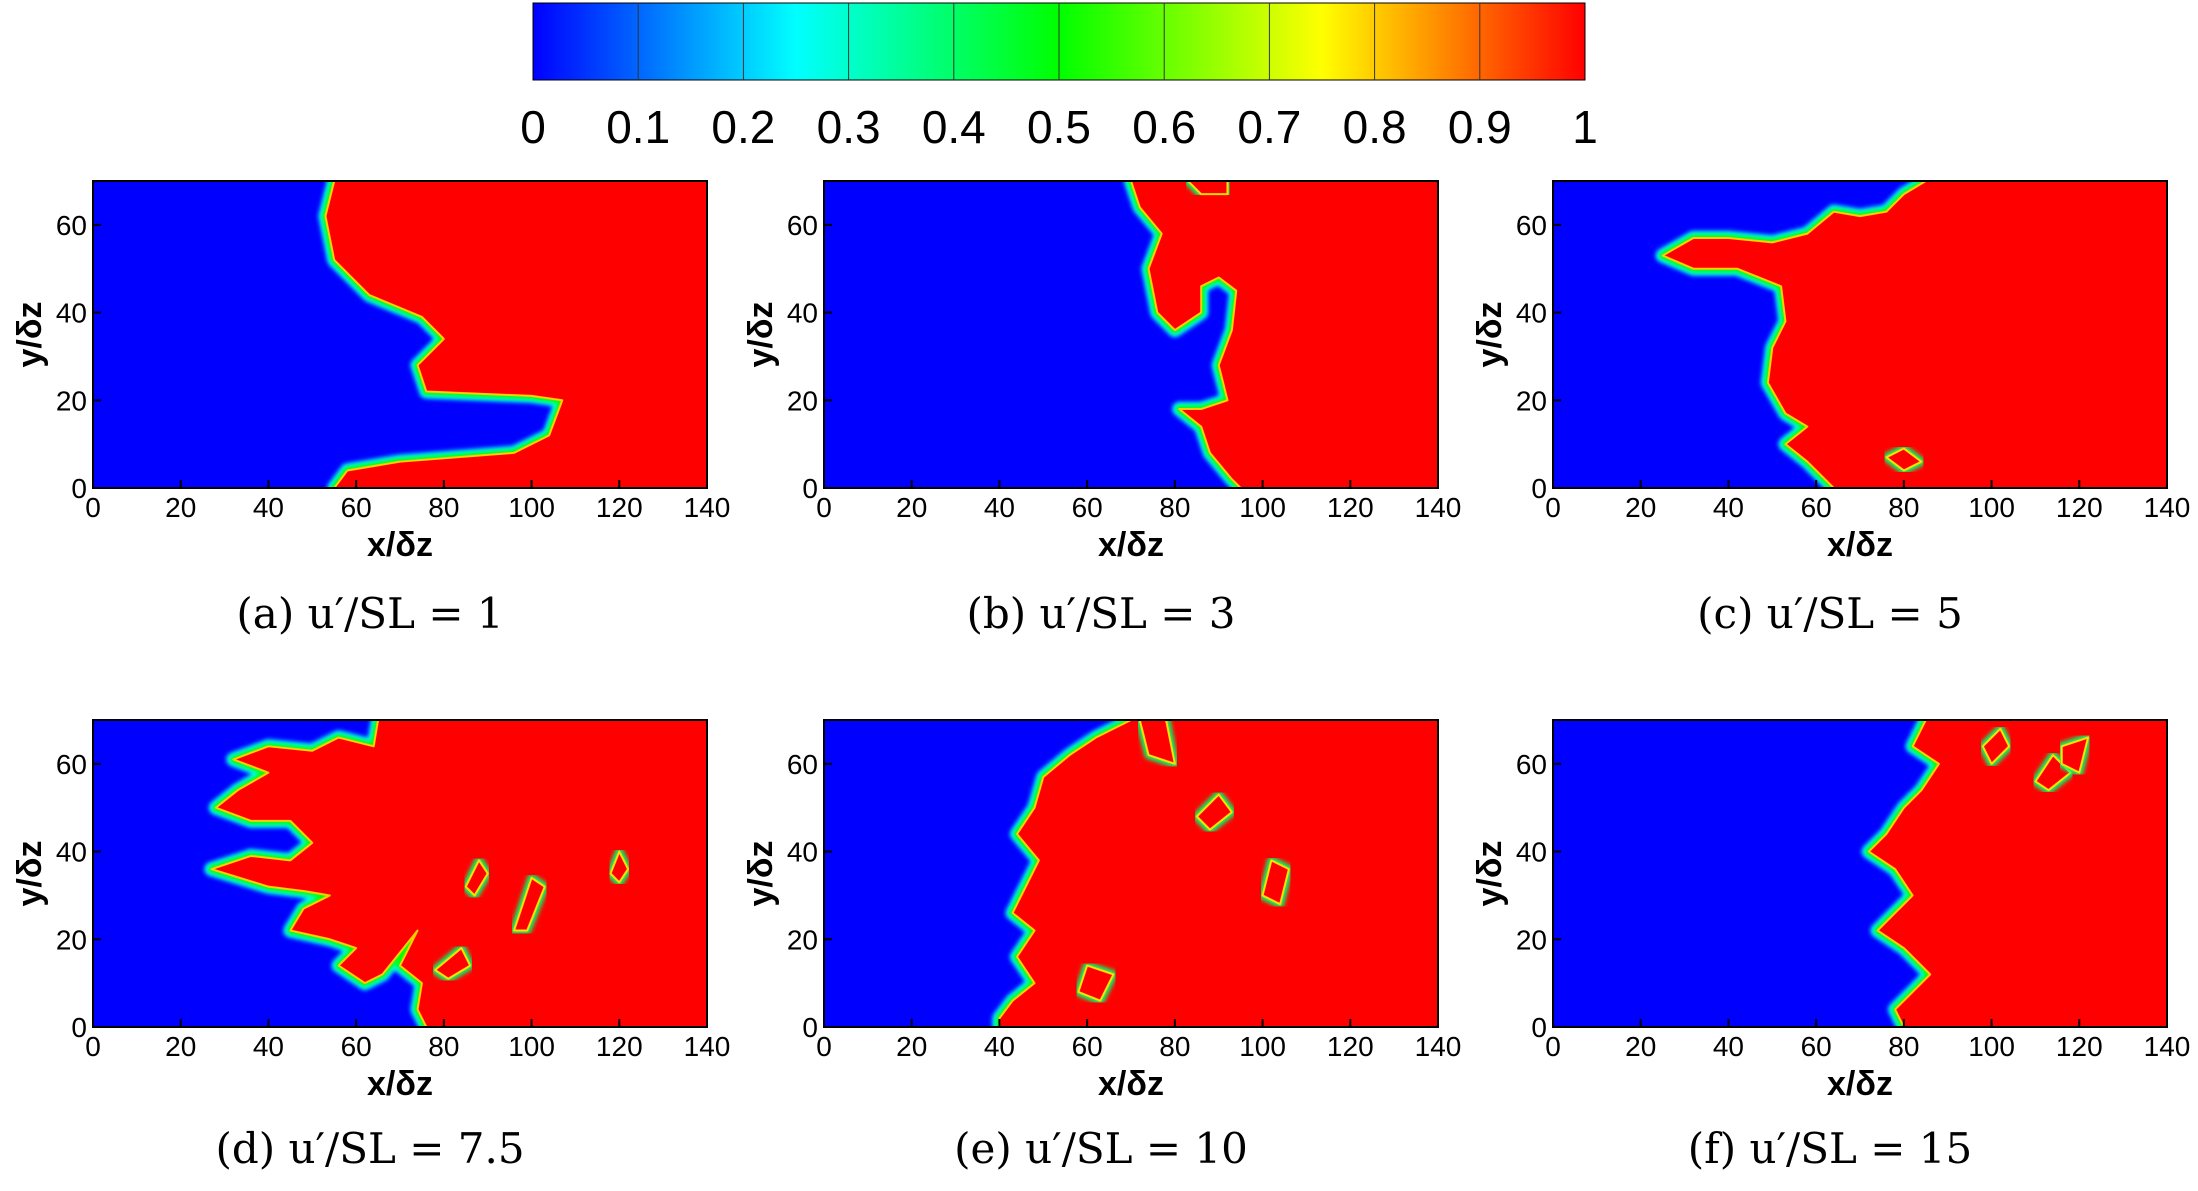  Describe the element at coordinates (849, 127) in the screenshot. I see `colorbar-tick-label: 0.3` at that location.